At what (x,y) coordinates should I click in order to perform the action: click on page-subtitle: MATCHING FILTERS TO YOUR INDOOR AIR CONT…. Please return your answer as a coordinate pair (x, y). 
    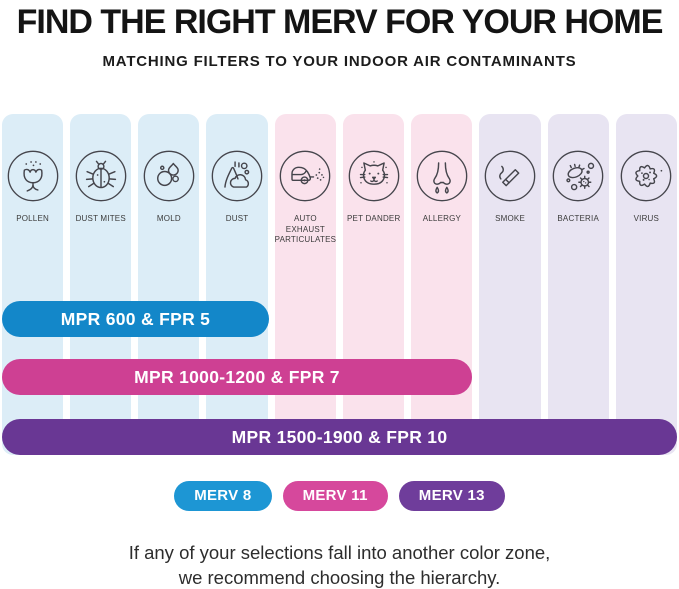
    Looking at the image, I should click on (339, 61).